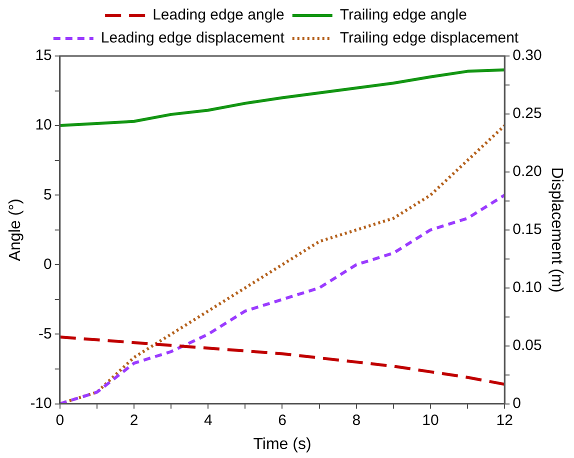  What do you see at coordinates (218, 15) in the screenshot?
I see `legend-label: Leading edge angle` at bounding box center [218, 15].